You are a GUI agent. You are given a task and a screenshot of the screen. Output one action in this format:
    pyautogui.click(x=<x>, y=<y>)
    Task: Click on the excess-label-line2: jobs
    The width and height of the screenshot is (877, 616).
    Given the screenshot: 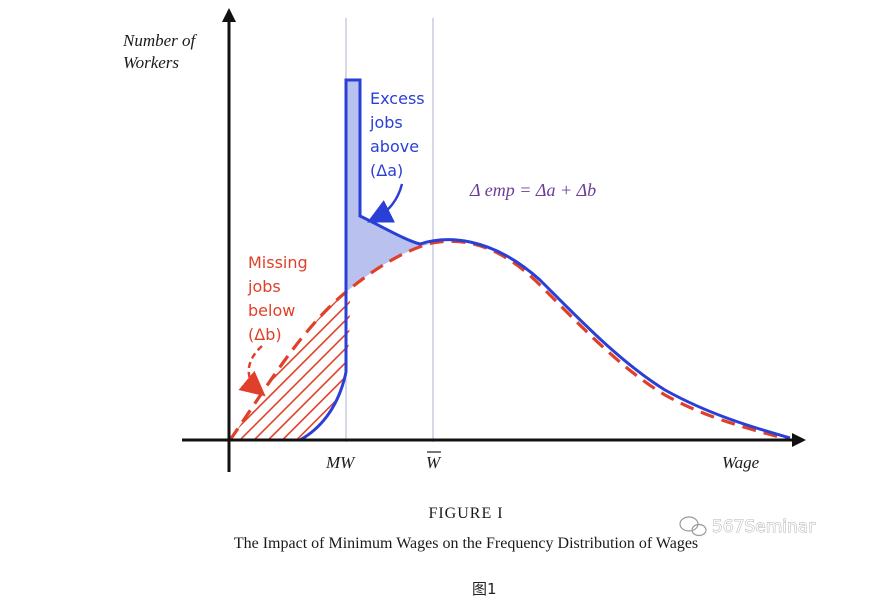 What is the action you would take?
    pyautogui.click(x=386, y=122)
    